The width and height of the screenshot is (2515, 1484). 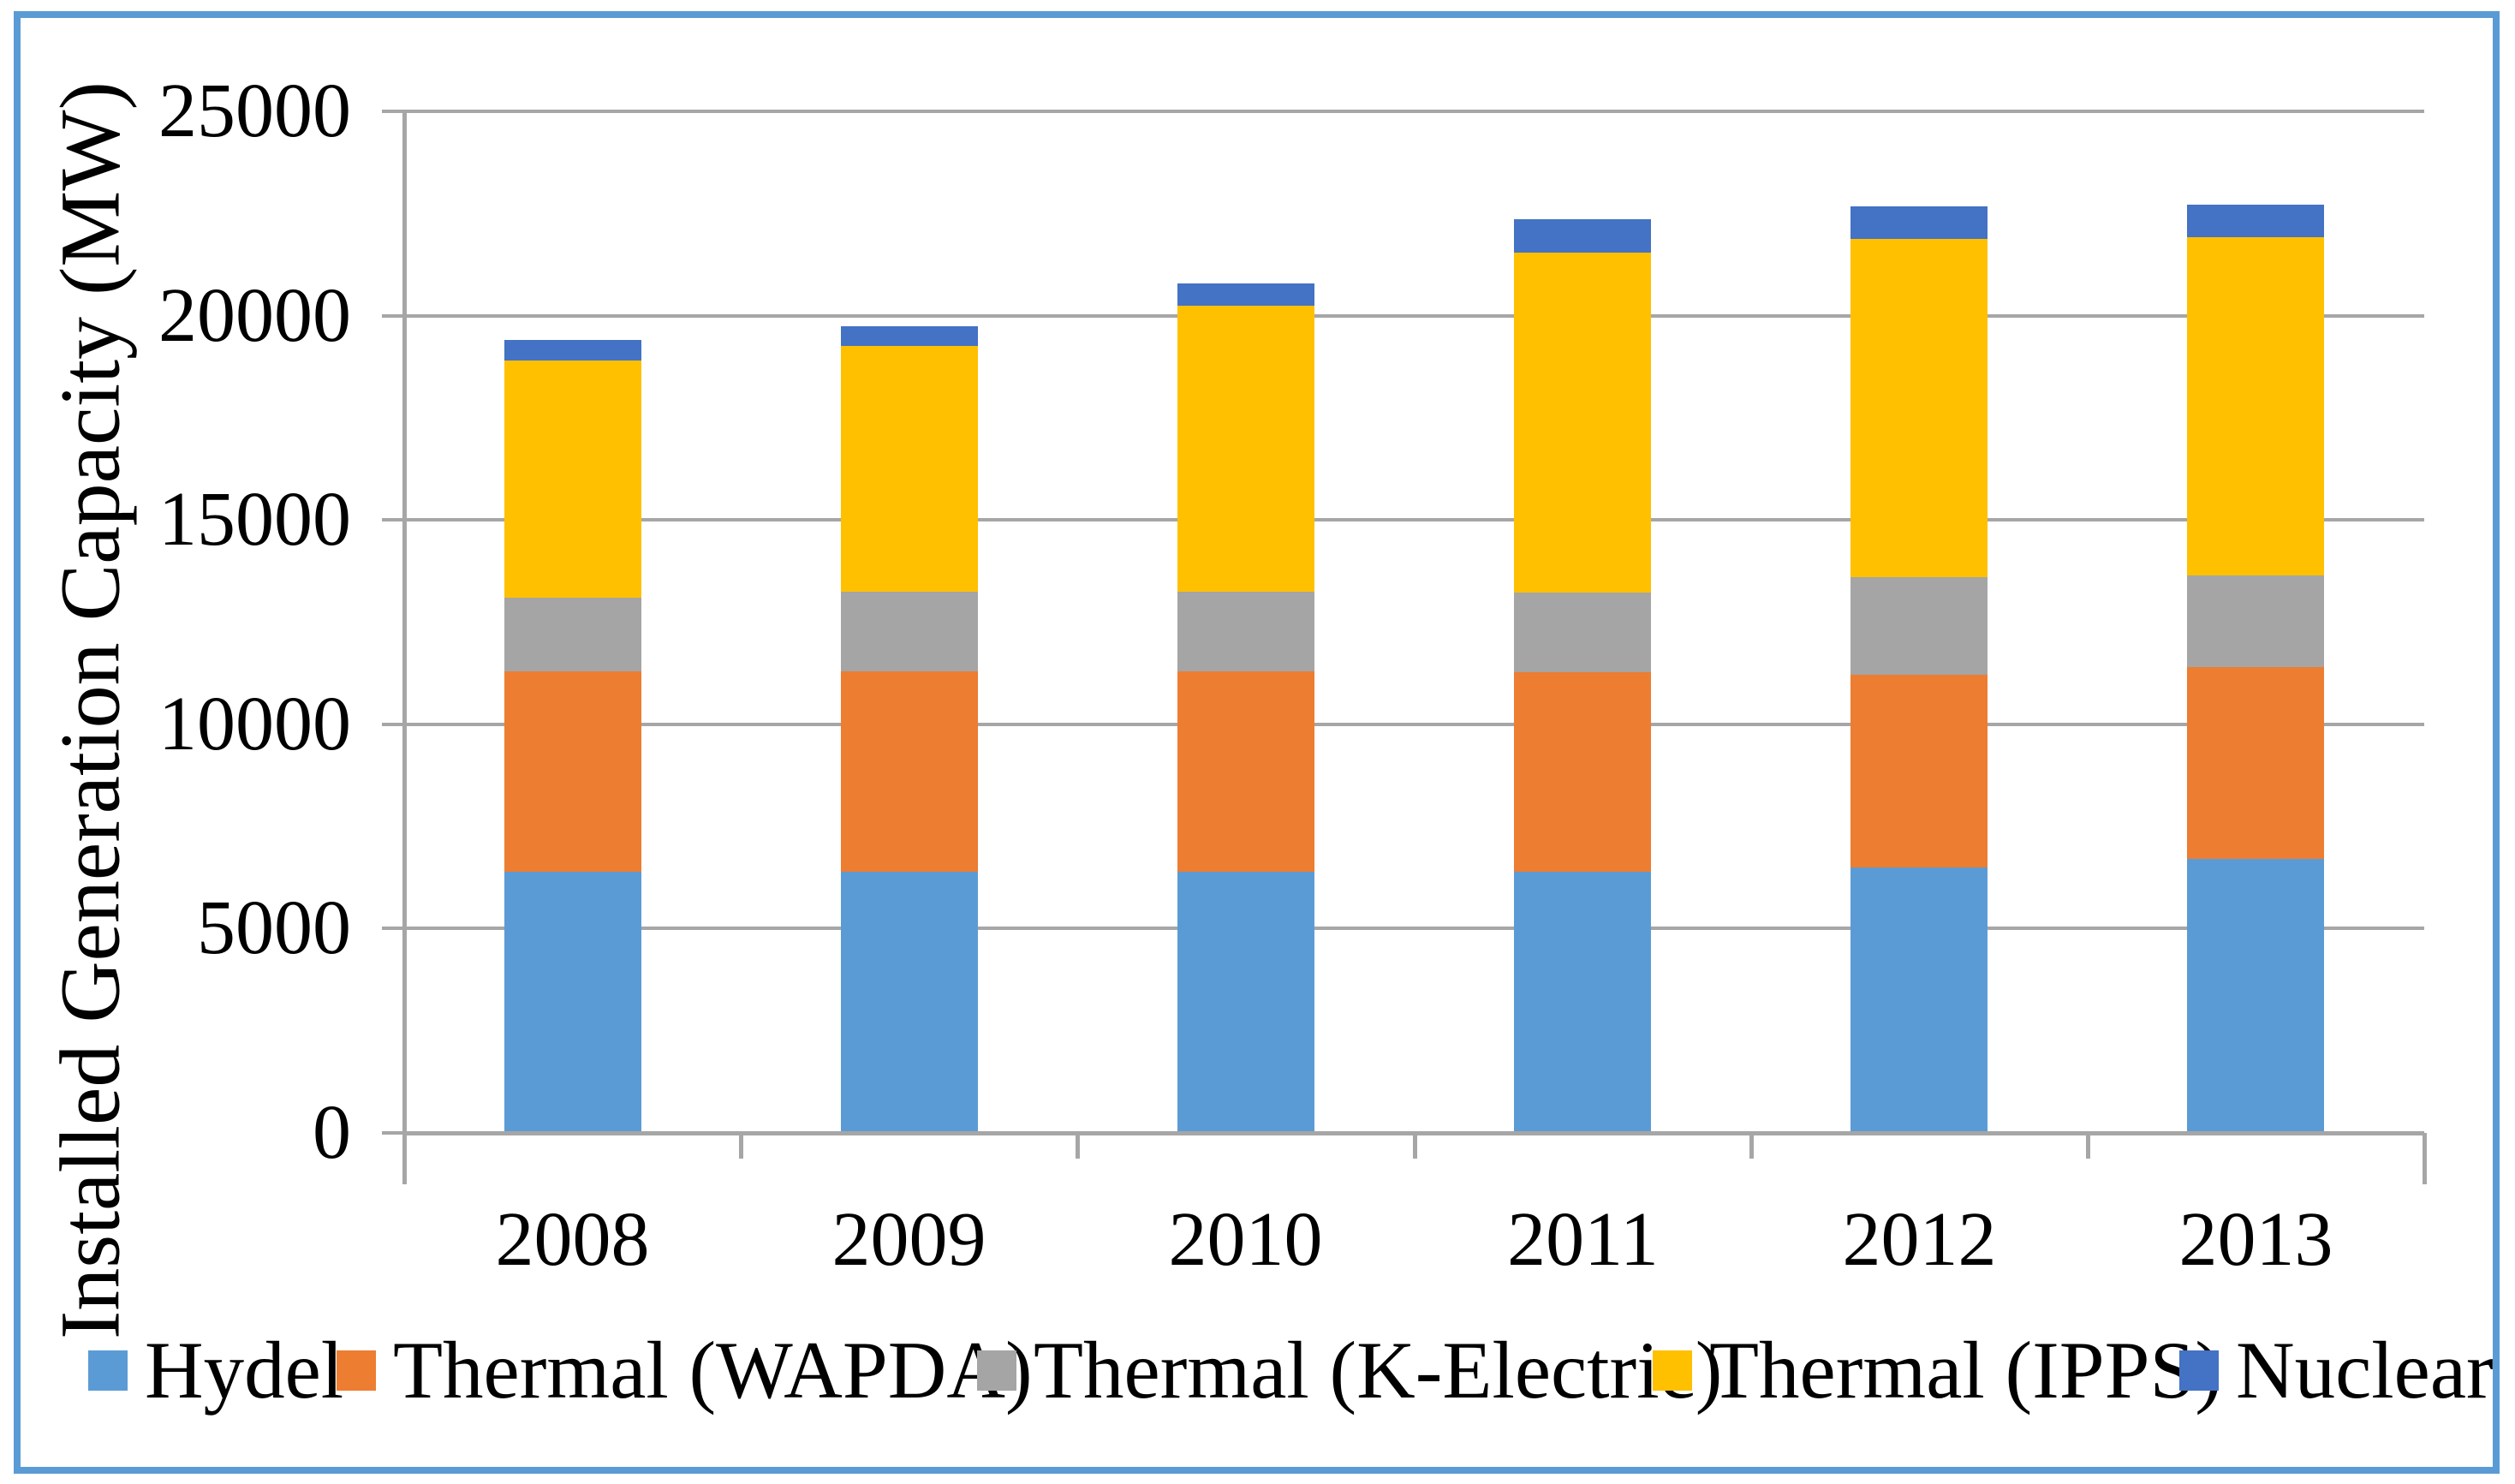 I want to click on bar-segment-2012-thermal-wapda, so click(x=1919, y=771).